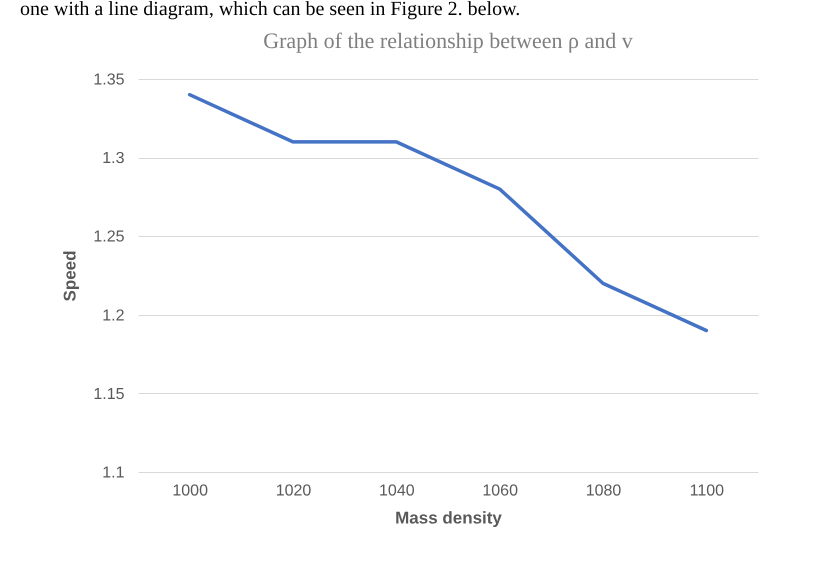 This screenshot has width=816, height=579. Describe the element at coordinates (190, 491) in the screenshot. I see `x-tick-label: 1000` at that location.